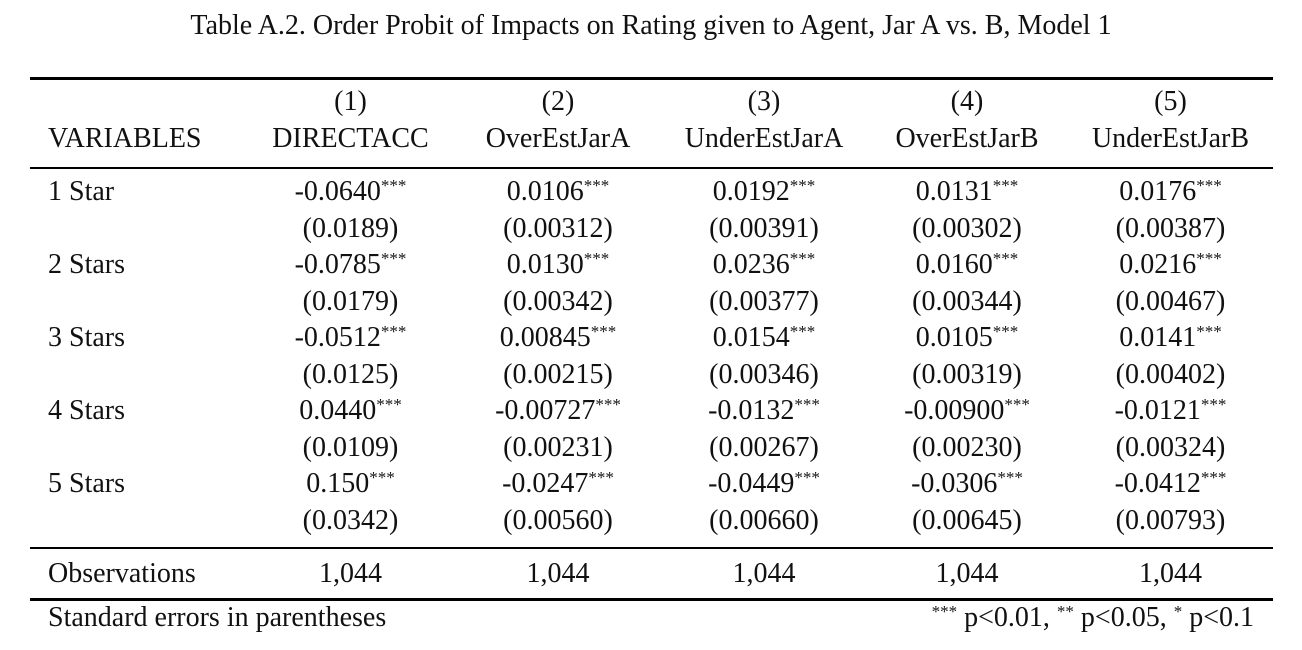  Describe the element at coordinates (338, 410) in the screenshot. I see `coefficient-value: 0.0440` at that location.